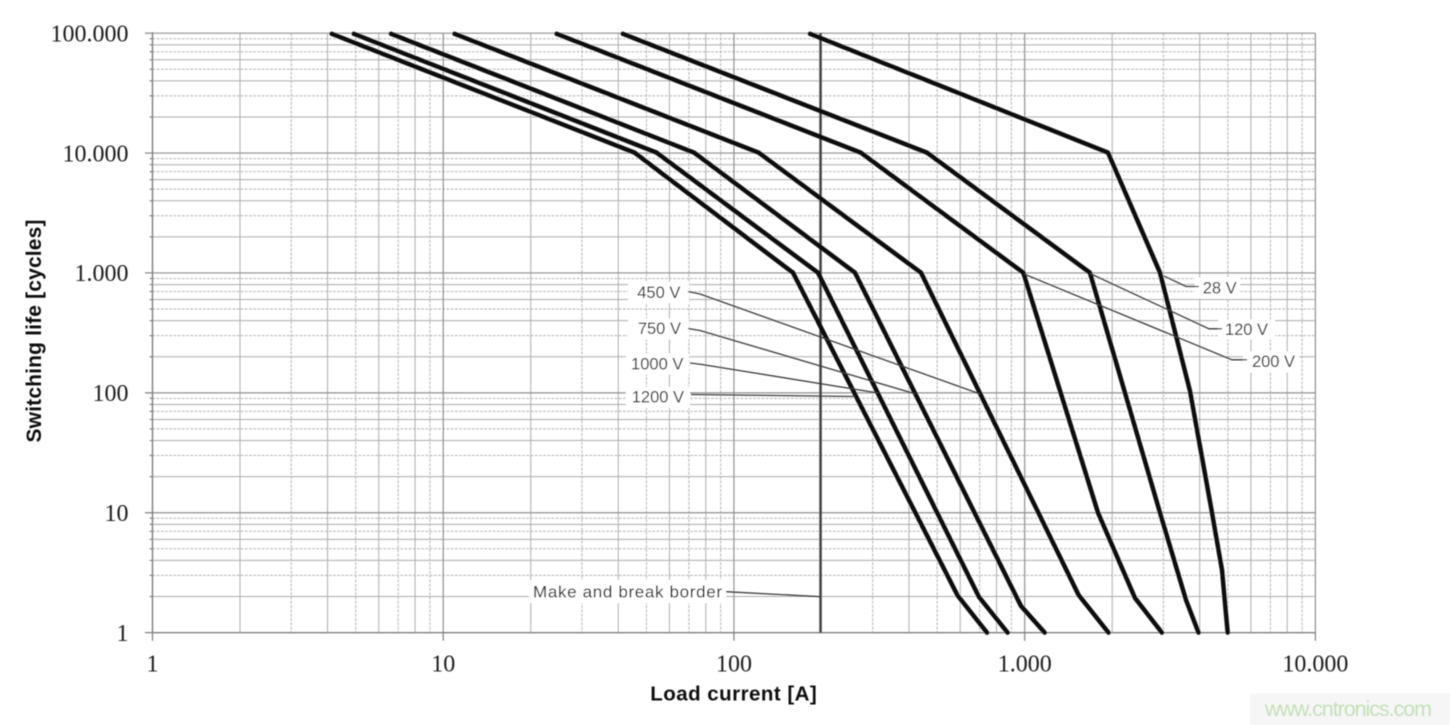  What do you see at coordinates (627, 592) in the screenshot?
I see `svg-text: Make and break border` at bounding box center [627, 592].